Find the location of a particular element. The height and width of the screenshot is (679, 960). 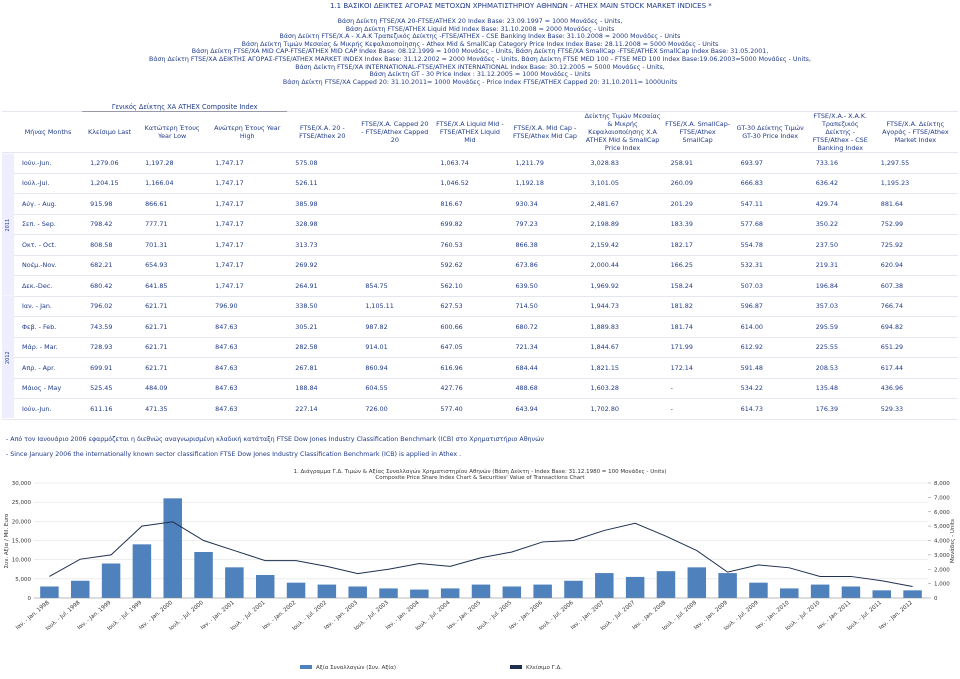

value-cell: 881.64 is located at coordinates (915, 204).